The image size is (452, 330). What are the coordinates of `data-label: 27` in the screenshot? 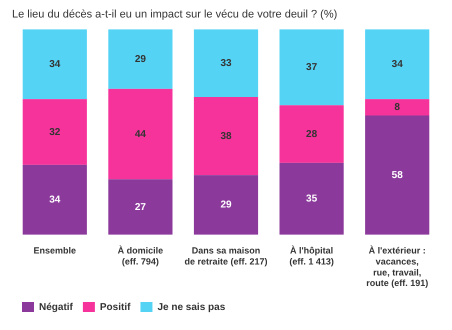 It's located at (140, 207).